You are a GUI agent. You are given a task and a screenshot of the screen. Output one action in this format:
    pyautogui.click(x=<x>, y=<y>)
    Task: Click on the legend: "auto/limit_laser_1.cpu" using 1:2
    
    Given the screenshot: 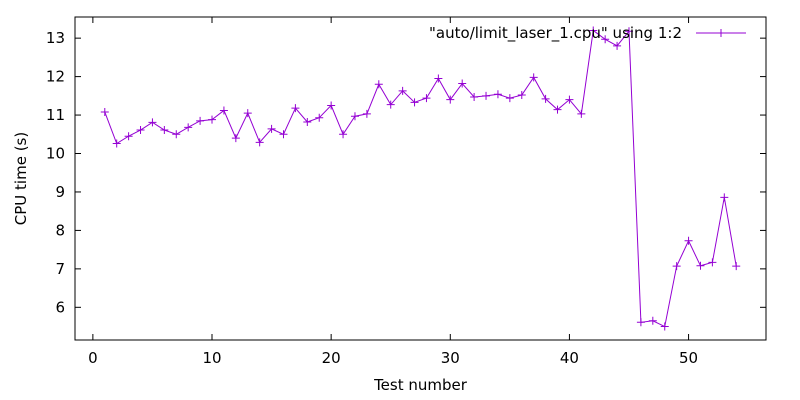 What is the action you would take?
    pyautogui.click(x=587, y=33)
    